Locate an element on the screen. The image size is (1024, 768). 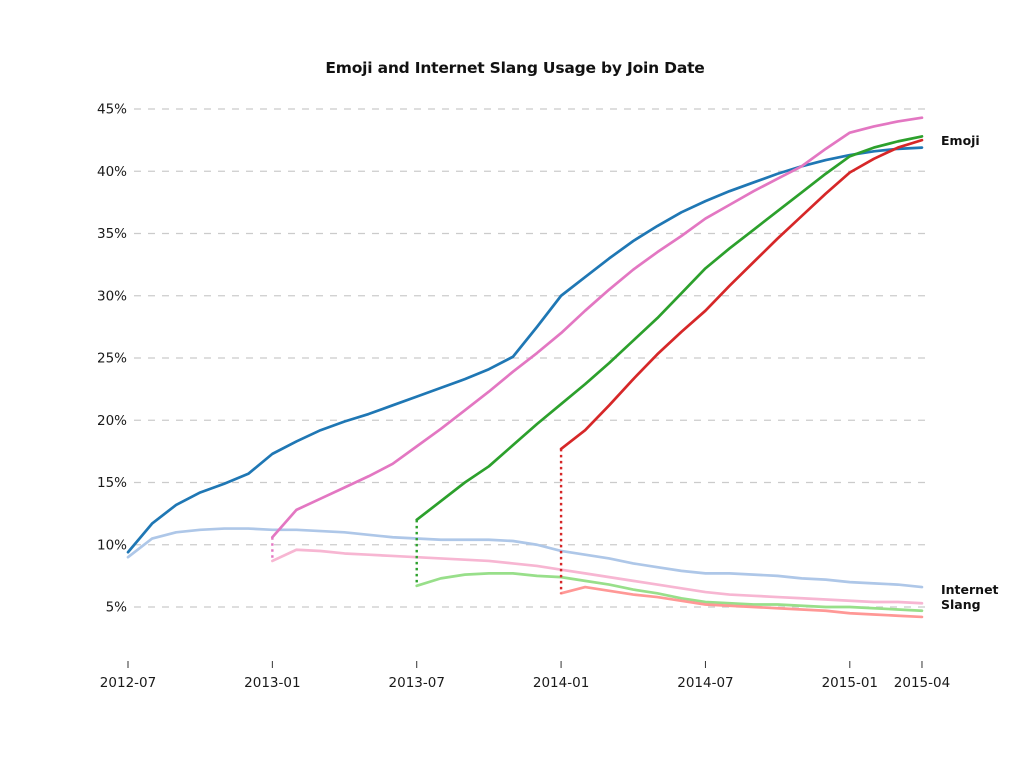
x-tick-label: 2014-07 is located at coordinates (705, 683).